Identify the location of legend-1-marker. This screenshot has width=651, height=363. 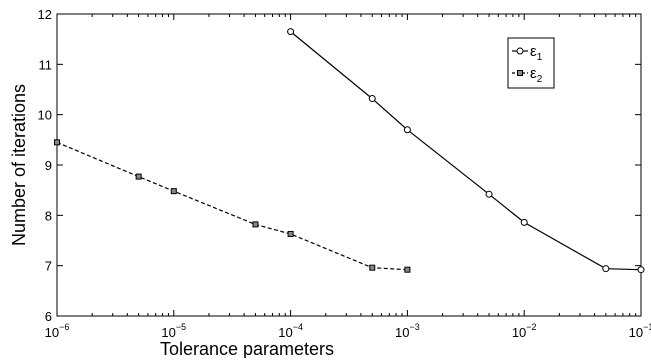
(520, 51).